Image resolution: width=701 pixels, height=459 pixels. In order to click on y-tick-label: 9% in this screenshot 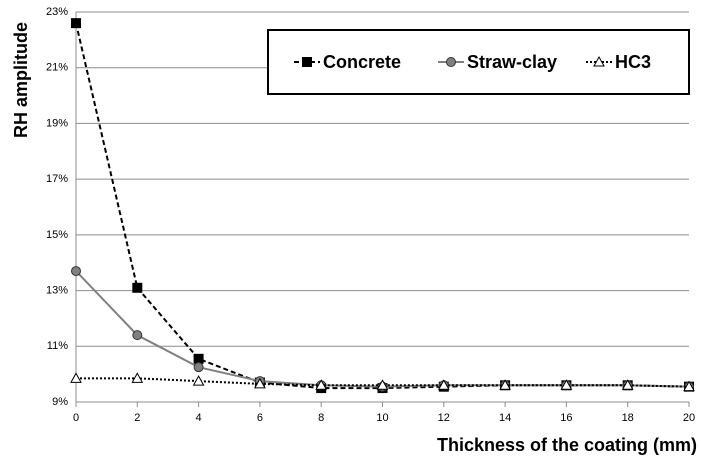, I will do `click(60, 402)`.